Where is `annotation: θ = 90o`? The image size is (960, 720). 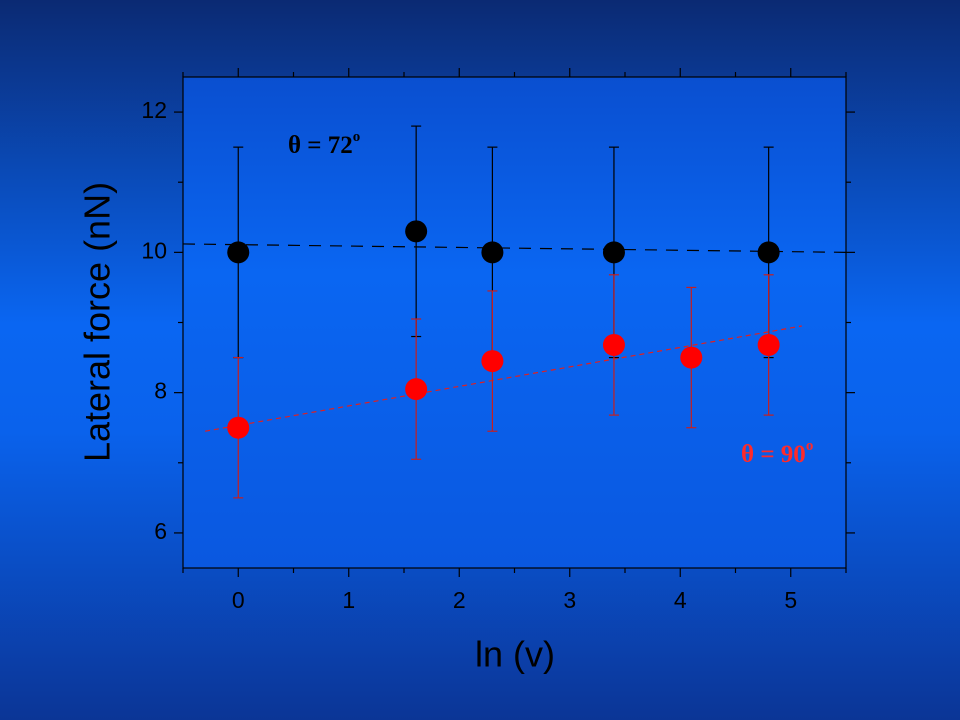 annotation: θ = 90o is located at coordinates (777, 452).